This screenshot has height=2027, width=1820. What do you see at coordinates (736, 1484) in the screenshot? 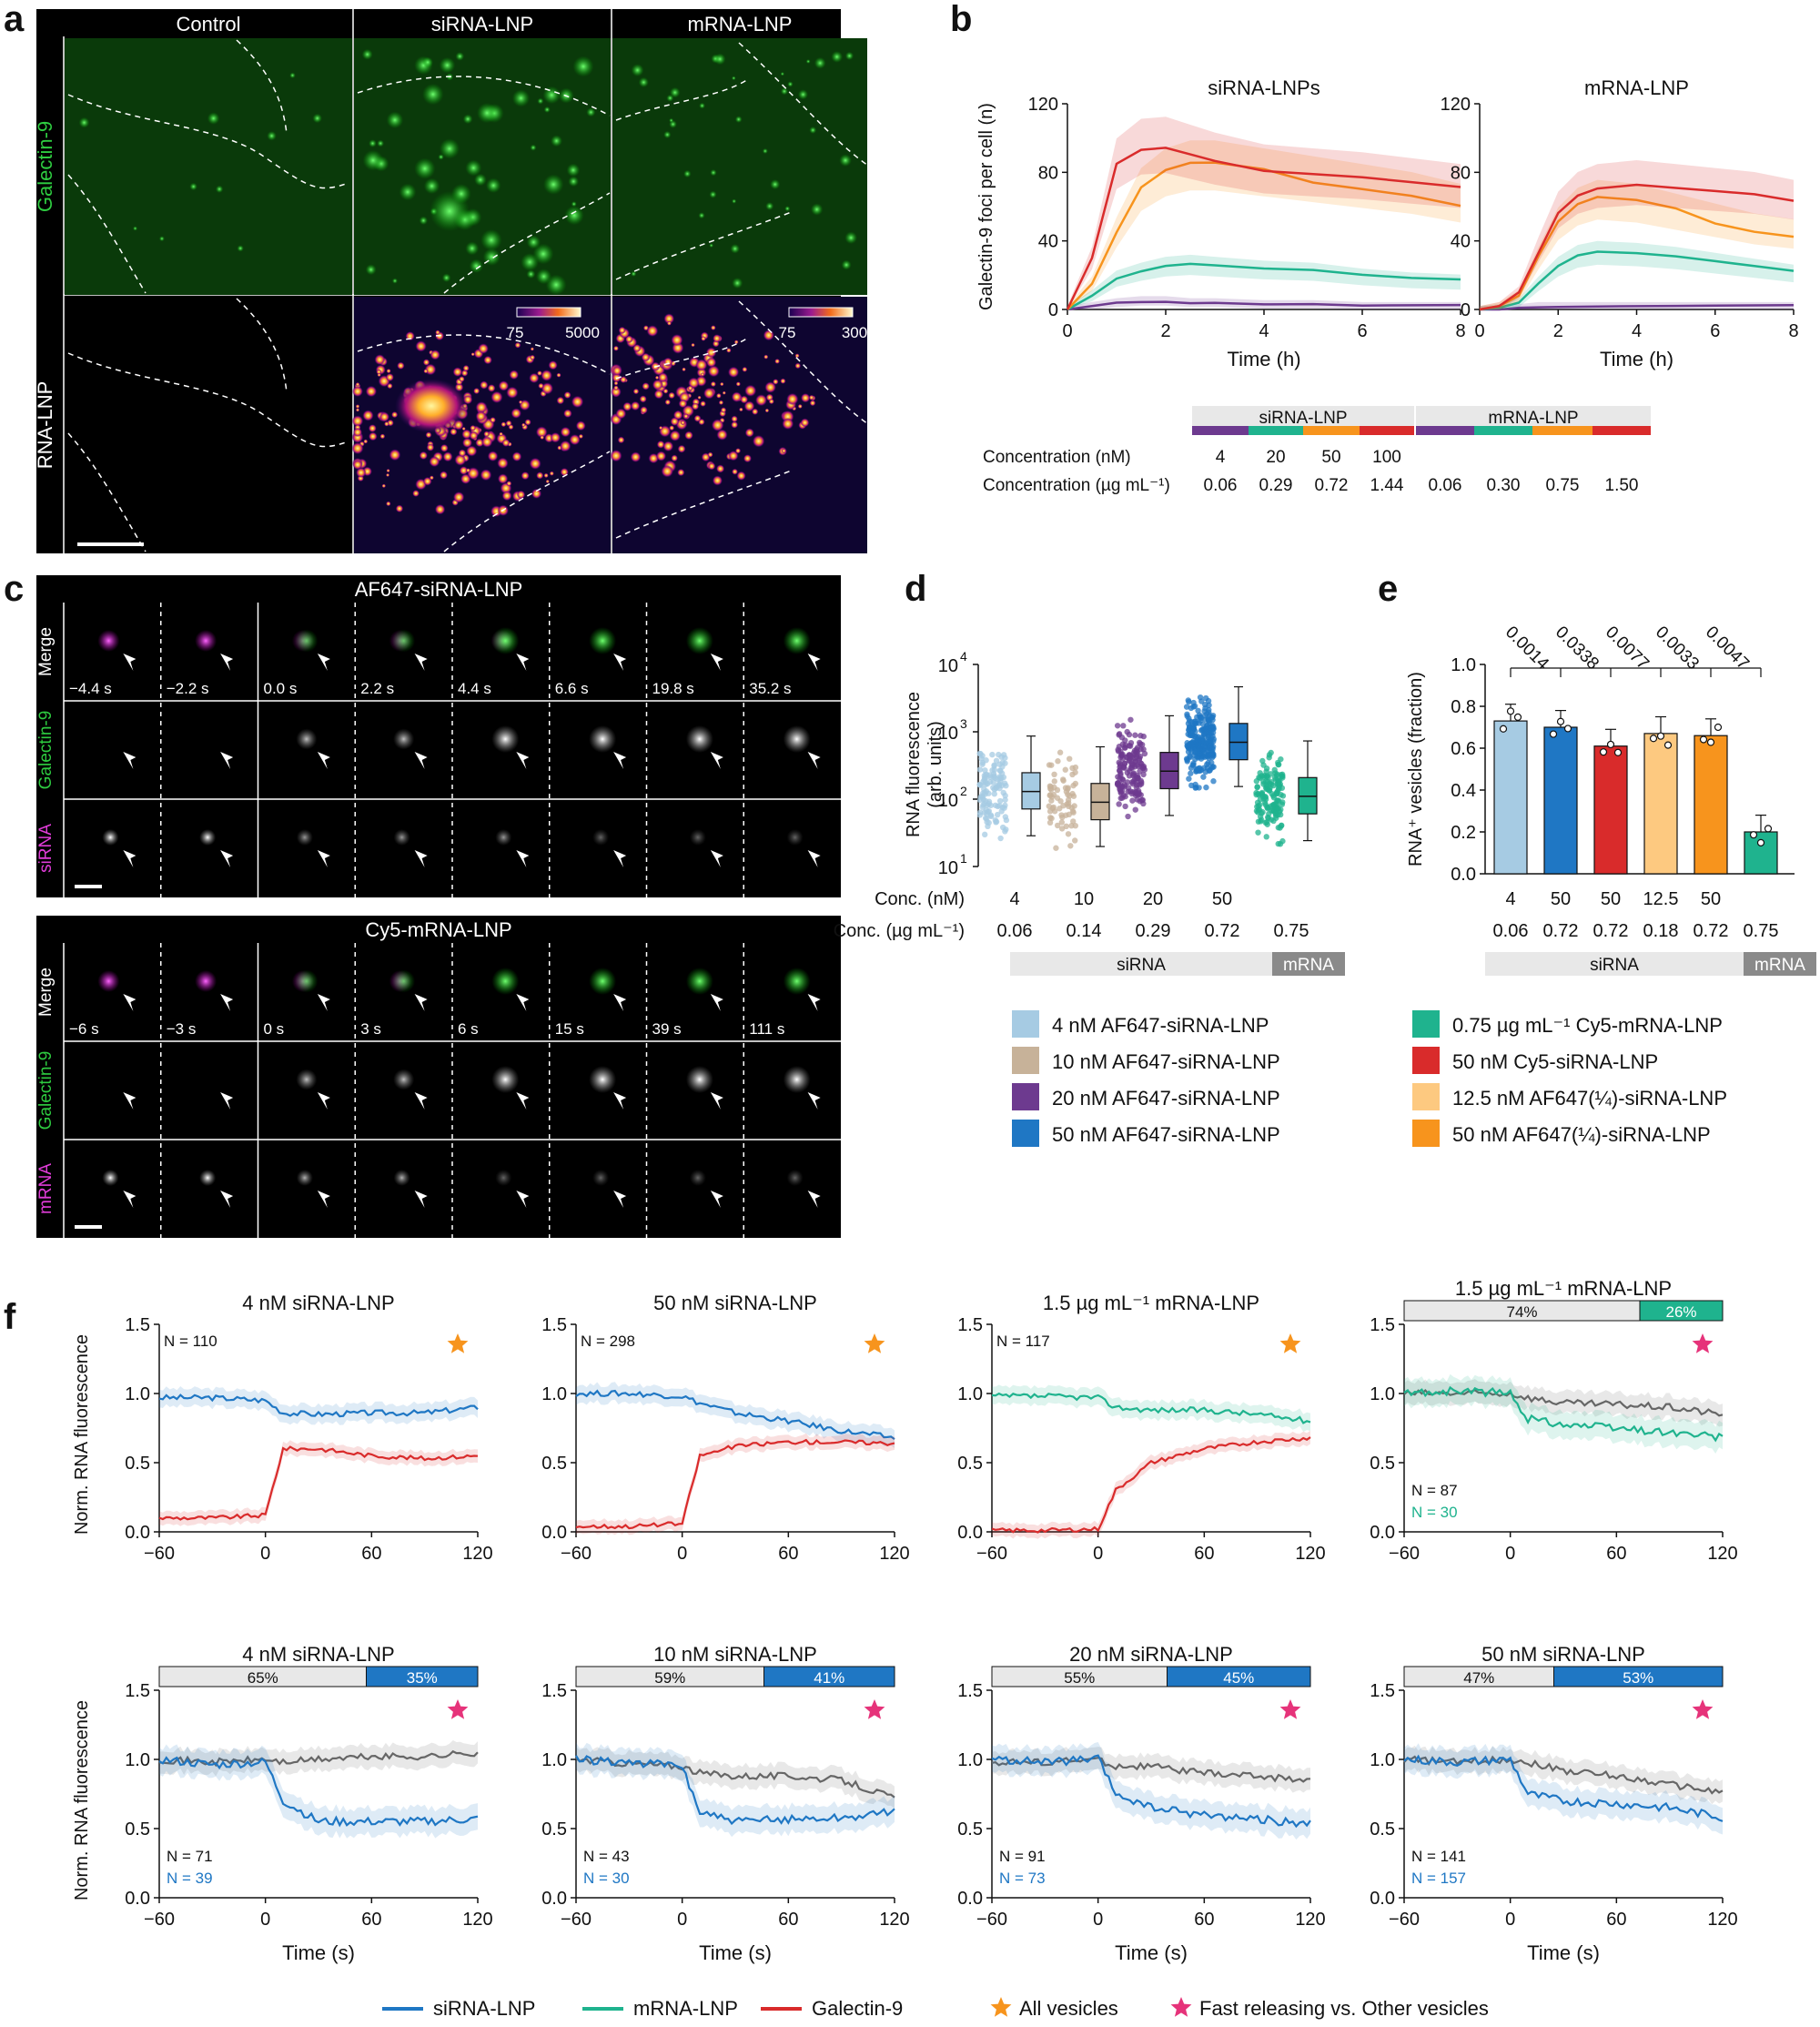
I see `galectin-series-band` at bounding box center [736, 1484].